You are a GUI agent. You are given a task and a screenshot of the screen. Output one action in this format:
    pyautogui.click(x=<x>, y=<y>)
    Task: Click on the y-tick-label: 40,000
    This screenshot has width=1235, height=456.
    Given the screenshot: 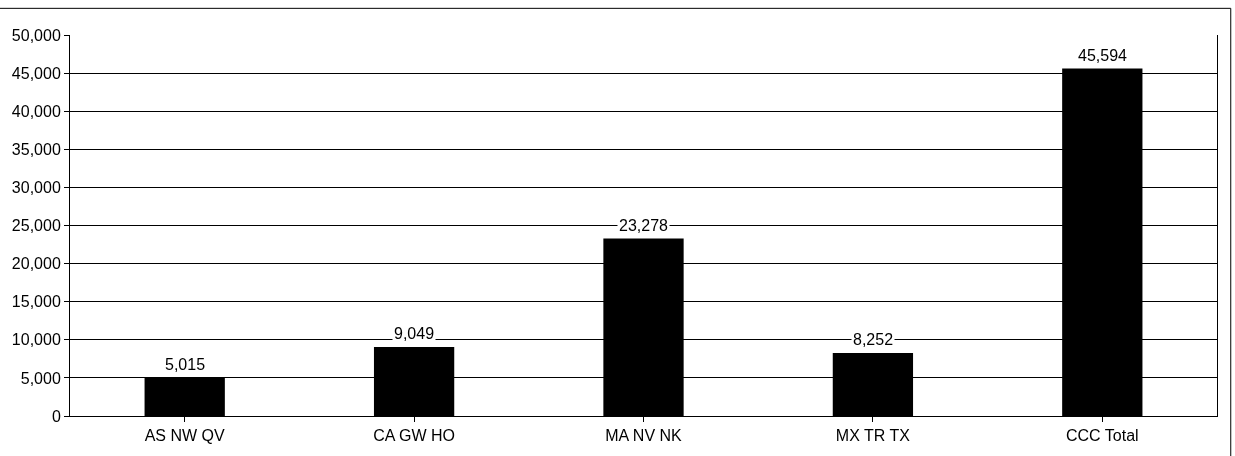 What is the action you would take?
    pyautogui.click(x=36, y=111)
    